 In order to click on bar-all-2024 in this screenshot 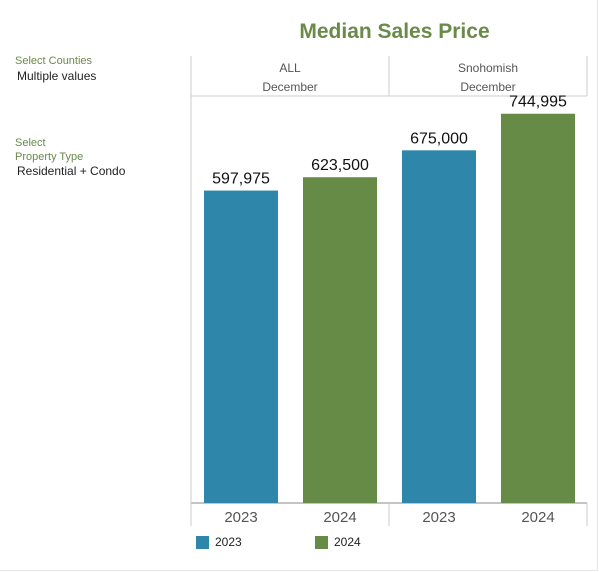, I will do `click(340, 340)`.